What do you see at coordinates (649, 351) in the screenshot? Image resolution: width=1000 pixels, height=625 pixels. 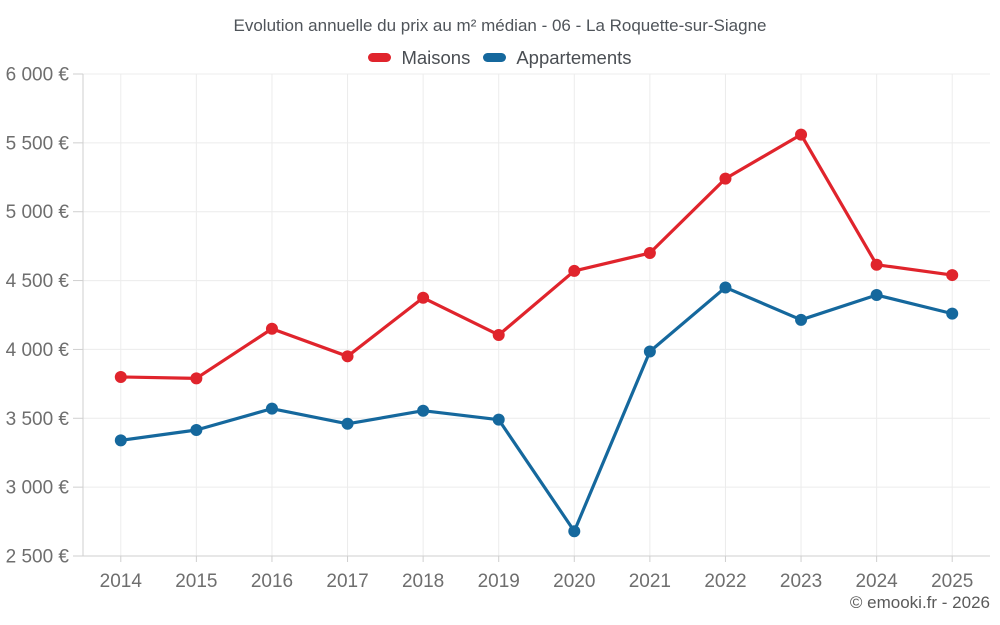 I see `point-appartements-2021` at bounding box center [649, 351].